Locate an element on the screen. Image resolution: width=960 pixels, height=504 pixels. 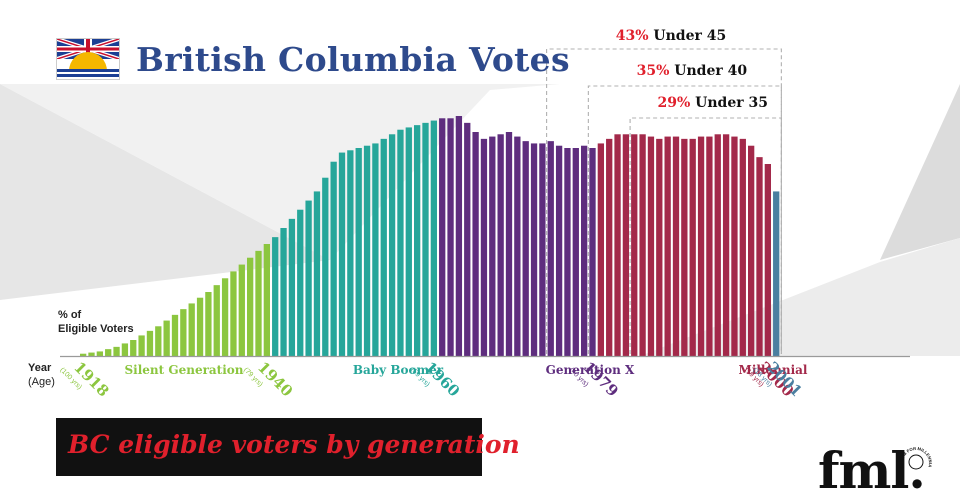
year-label-group: 1979(40 yrs) is located at coordinates (595, 379).